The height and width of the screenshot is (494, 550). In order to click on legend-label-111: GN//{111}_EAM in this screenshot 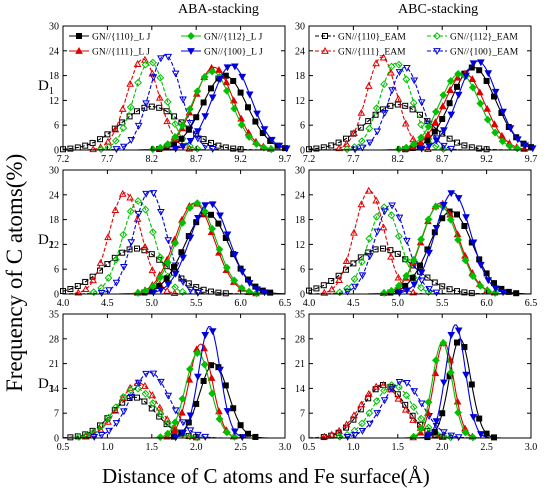, I will do `click(372, 53)`.